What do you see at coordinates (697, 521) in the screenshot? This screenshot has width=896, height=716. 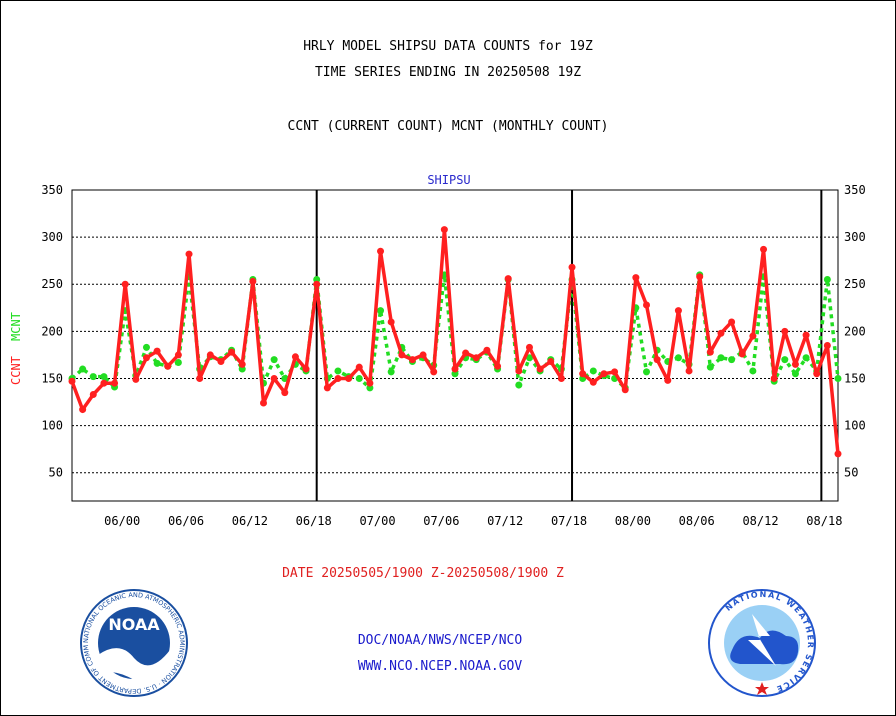 I see `x-tick-label: 08/06` at bounding box center [697, 521].